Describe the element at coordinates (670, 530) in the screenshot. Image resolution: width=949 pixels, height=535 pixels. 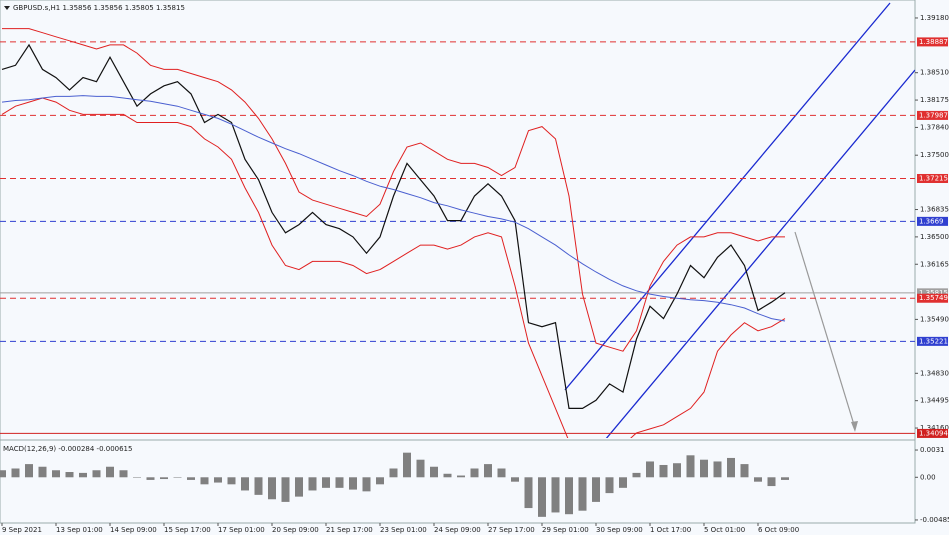
I see `x-tick-label: 1 Oct 17:00` at that location.